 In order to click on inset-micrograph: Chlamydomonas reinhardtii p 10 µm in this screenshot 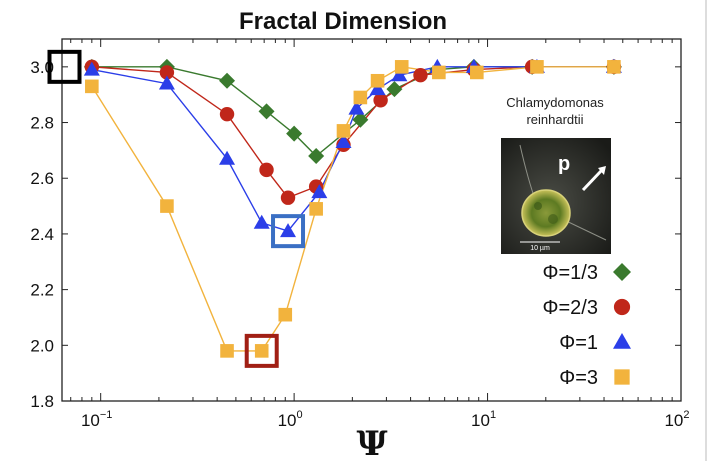, I will do `click(556, 174)`.